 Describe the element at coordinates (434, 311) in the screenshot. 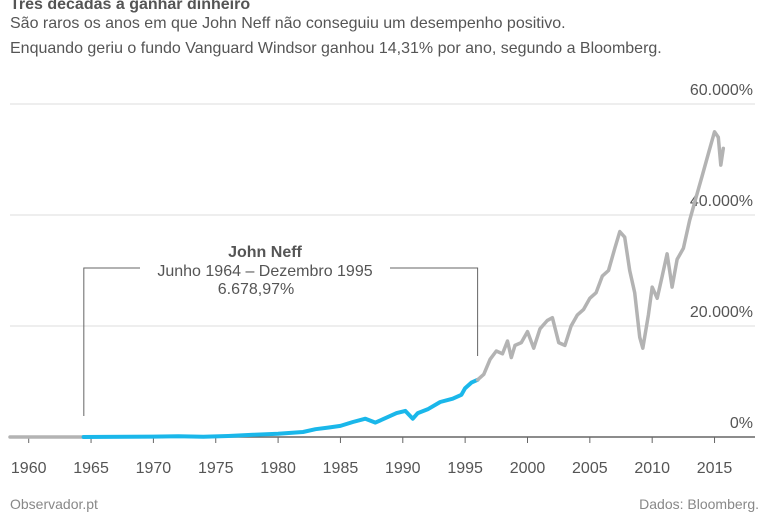

I see `annotation-bracket-right` at that location.